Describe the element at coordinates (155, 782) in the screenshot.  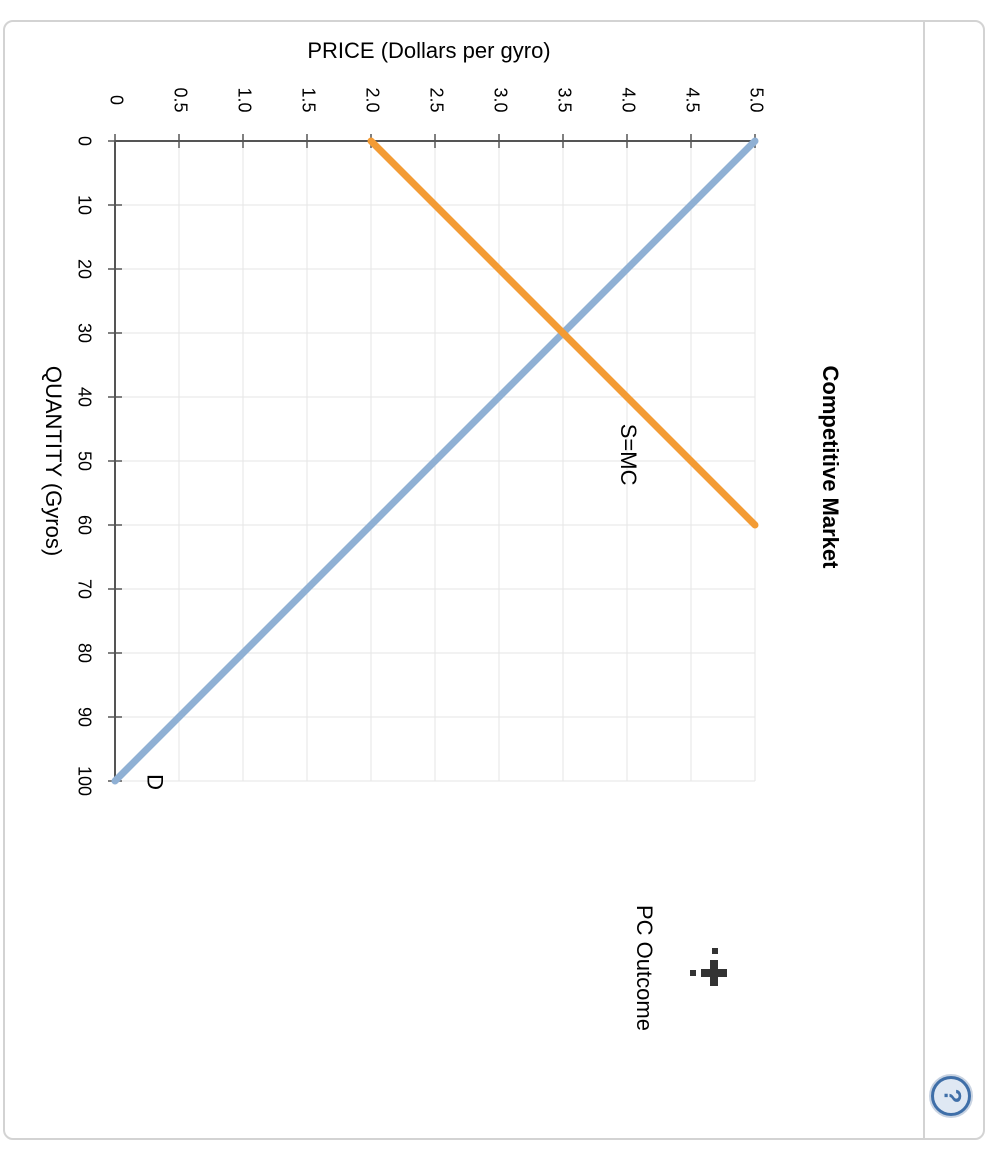
I see `demand-curve-label: D` at that location.